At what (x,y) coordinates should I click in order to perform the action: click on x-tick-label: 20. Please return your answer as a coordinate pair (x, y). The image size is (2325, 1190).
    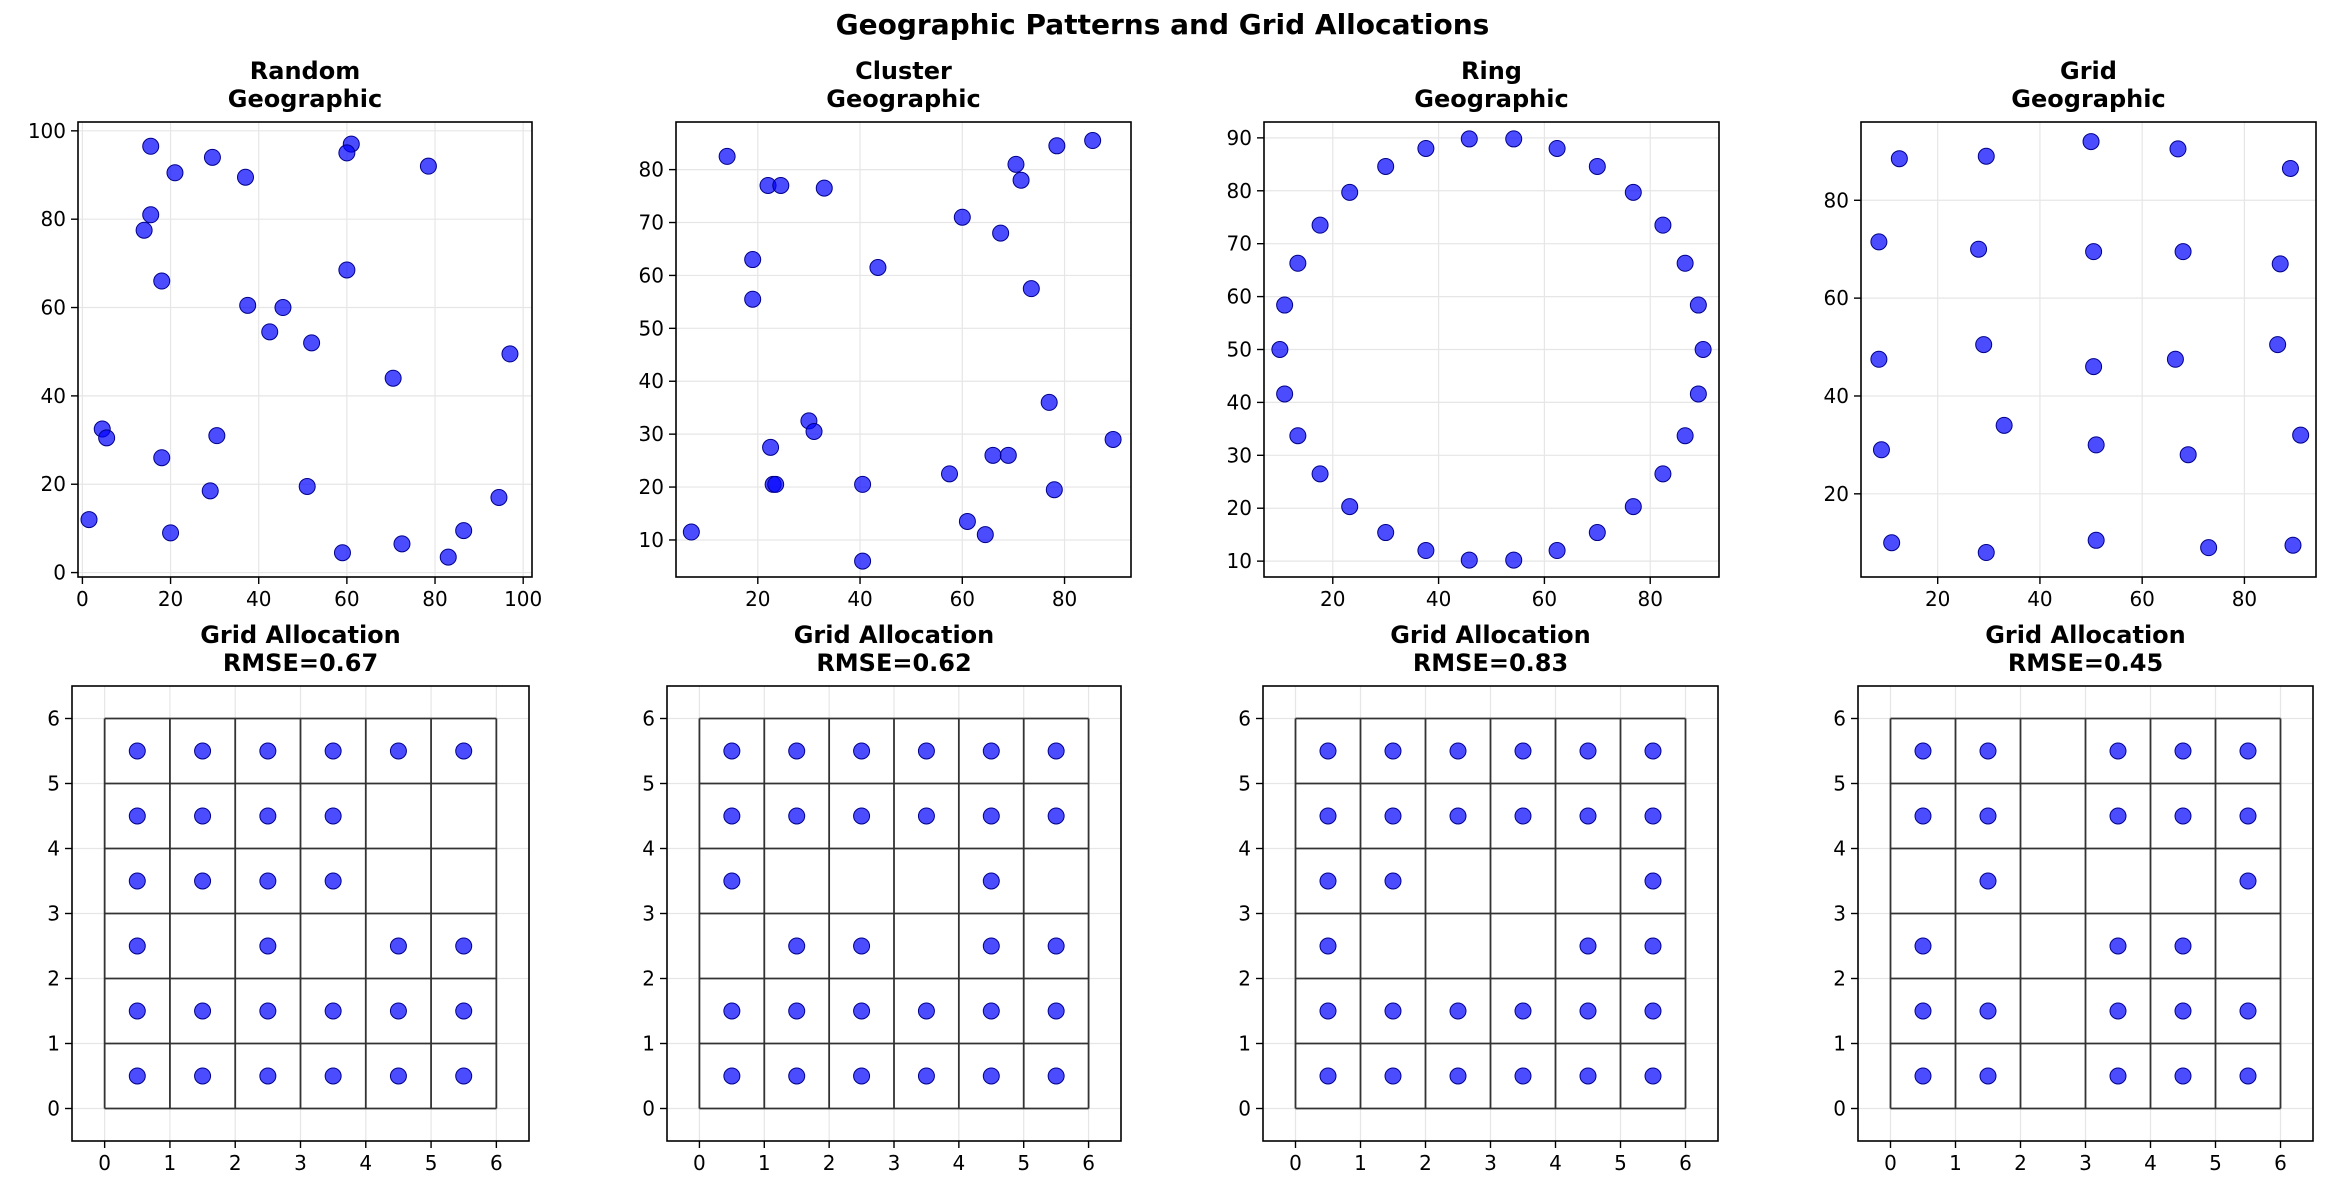
    Looking at the image, I should click on (757, 599).